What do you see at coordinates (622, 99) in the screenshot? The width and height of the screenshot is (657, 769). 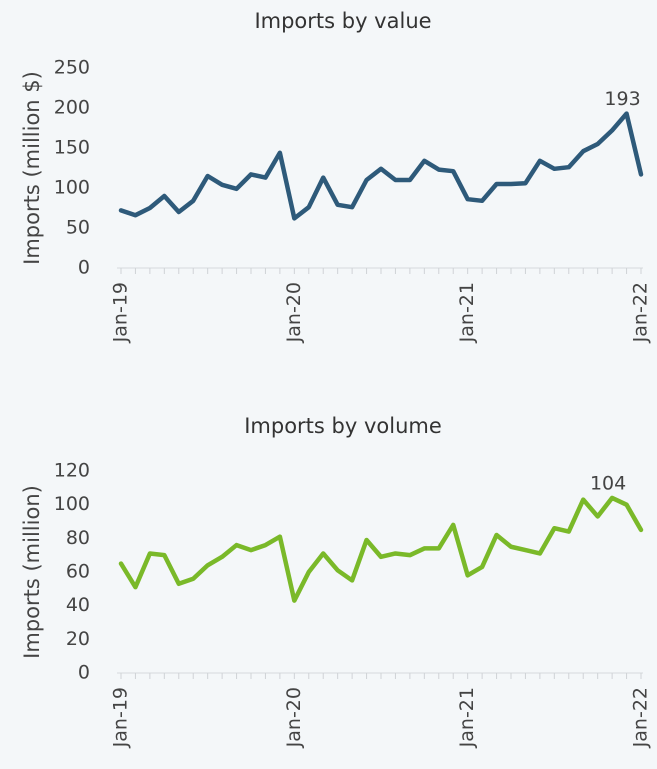 I see `value-label: 193` at bounding box center [622, 99].